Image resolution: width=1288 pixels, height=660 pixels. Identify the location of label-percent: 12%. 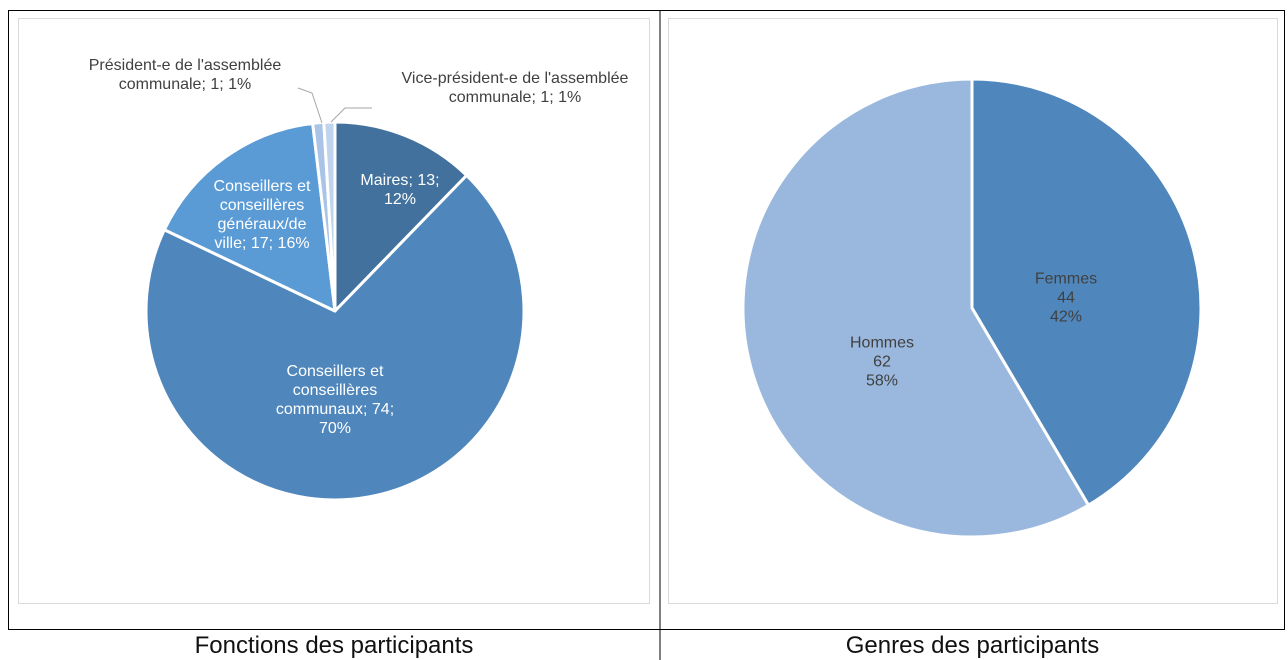
(400, 199).